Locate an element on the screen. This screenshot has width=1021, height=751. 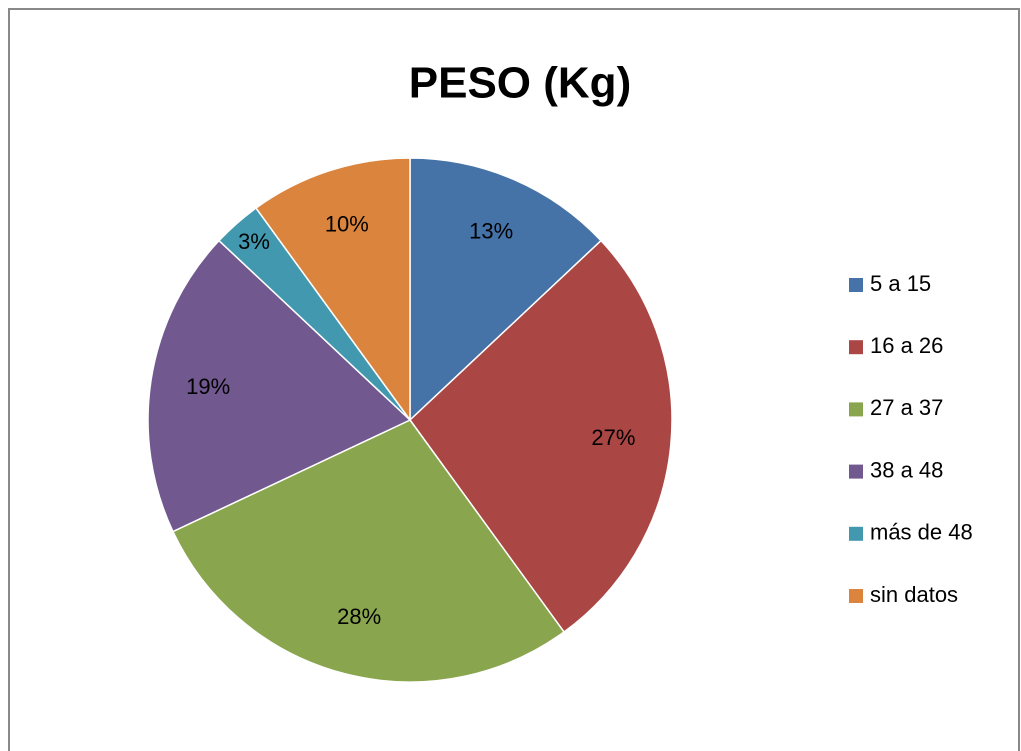
legend-label: 16 a 26 is located at coordinates (906, 345).